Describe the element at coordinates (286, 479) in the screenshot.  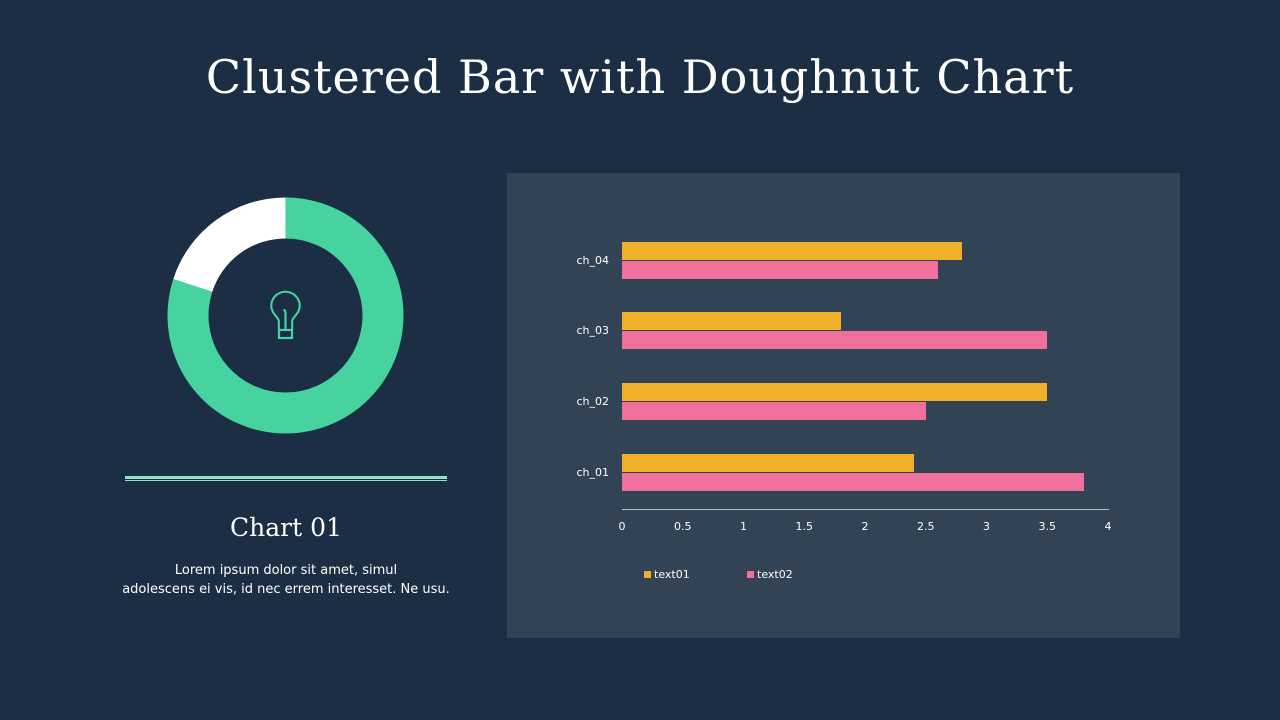
I see `divider-line` at that location.